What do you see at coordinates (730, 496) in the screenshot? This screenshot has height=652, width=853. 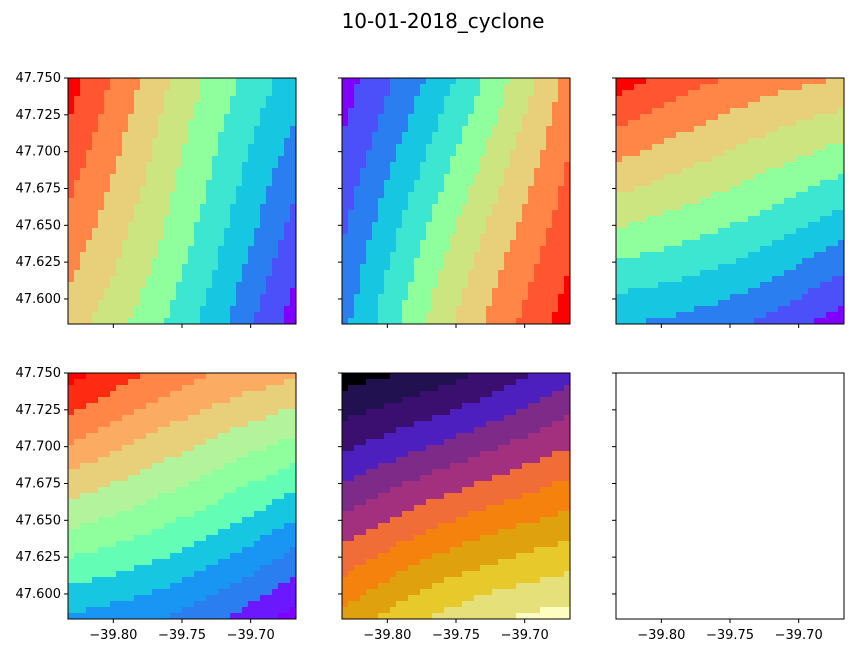 I see `axes-frame` at bounding box center [730, 496].